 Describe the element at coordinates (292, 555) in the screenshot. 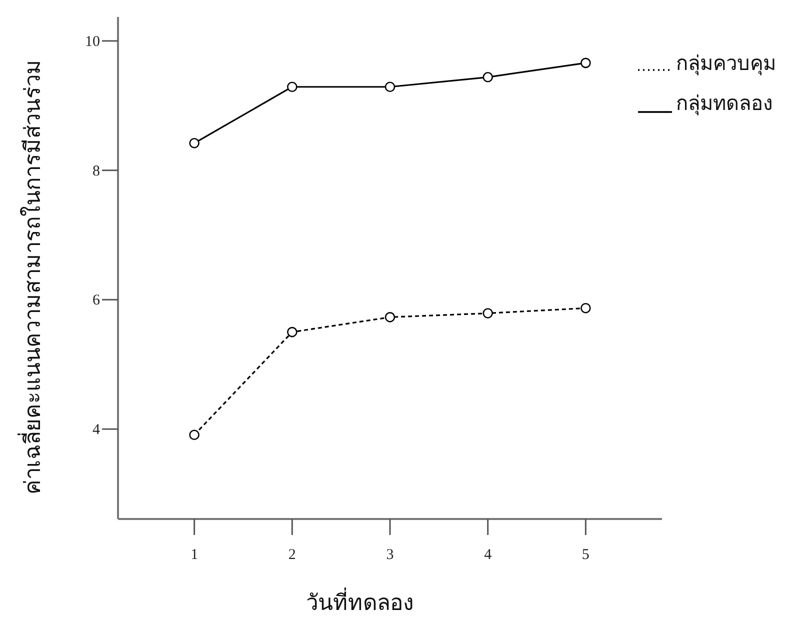

I see `x-tick-label: 2` at that location.